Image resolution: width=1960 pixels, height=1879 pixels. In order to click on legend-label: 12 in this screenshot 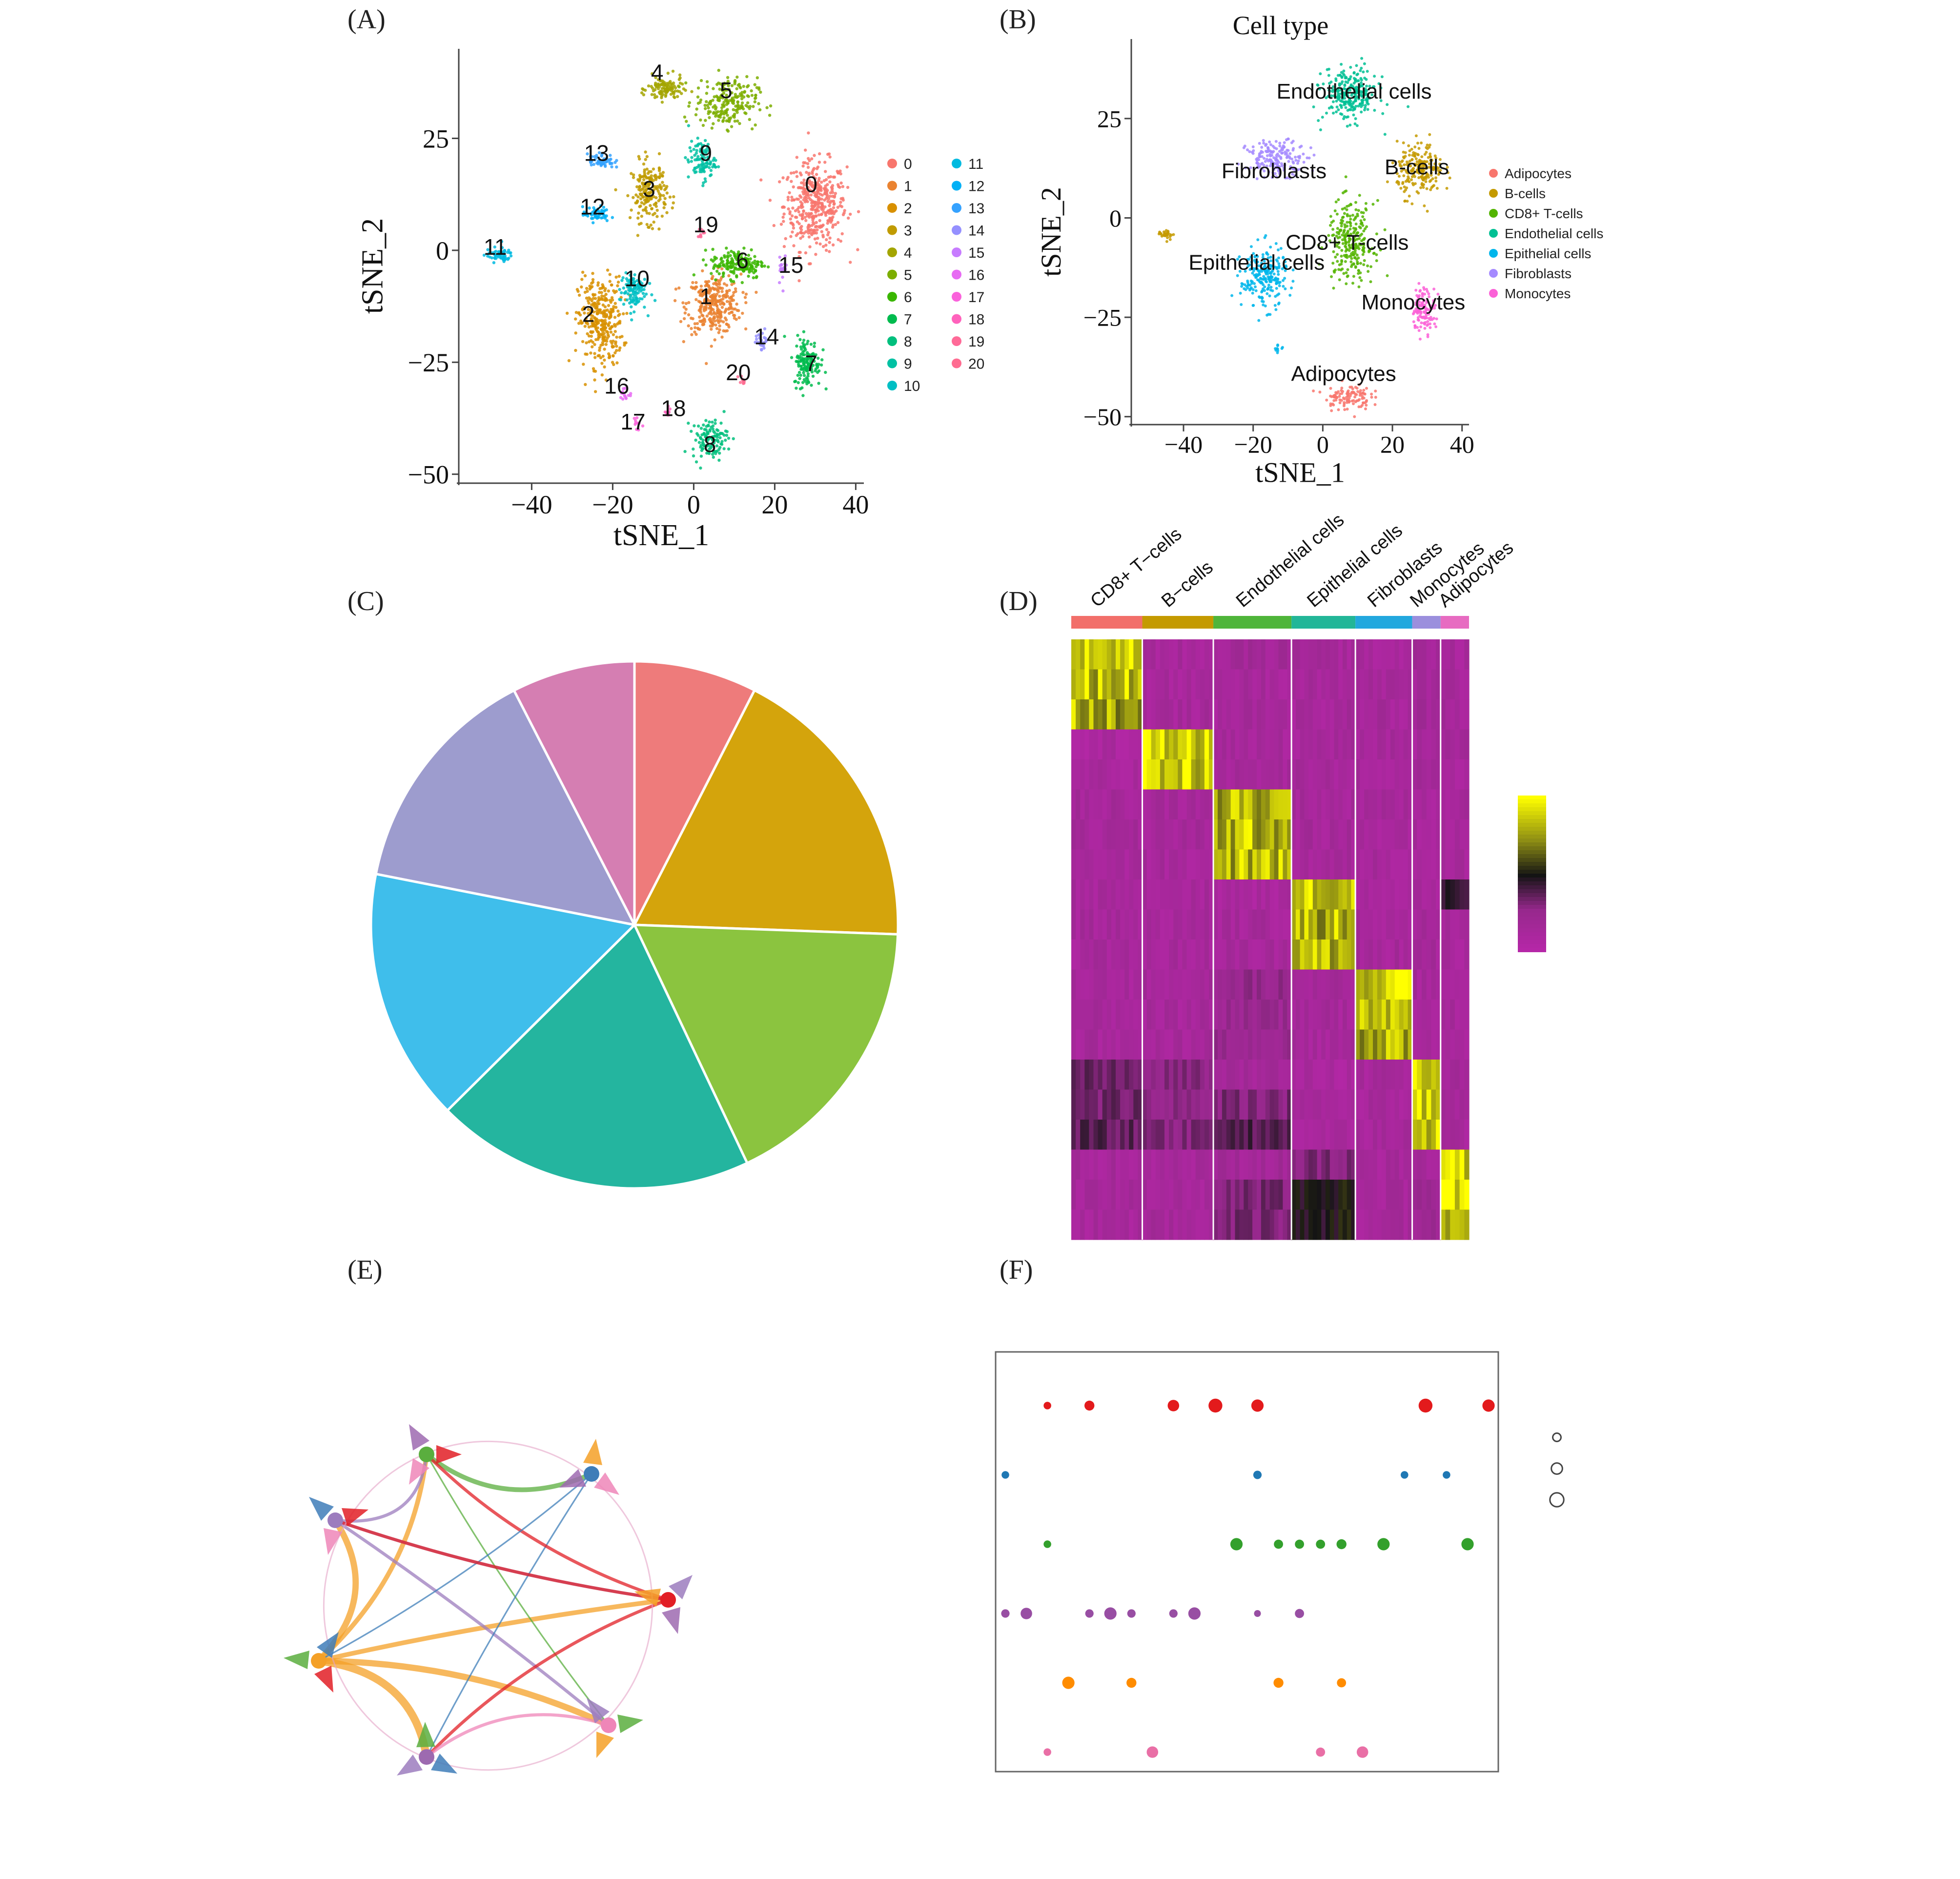, I will do `click(976, 186)`.